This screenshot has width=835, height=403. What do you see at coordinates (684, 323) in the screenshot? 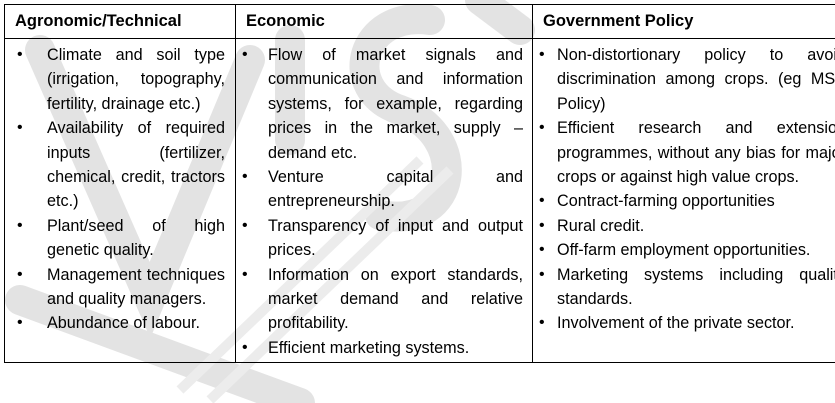
I see `list-item: • Involvement of the private sector.` at bounding box center [684, 323].